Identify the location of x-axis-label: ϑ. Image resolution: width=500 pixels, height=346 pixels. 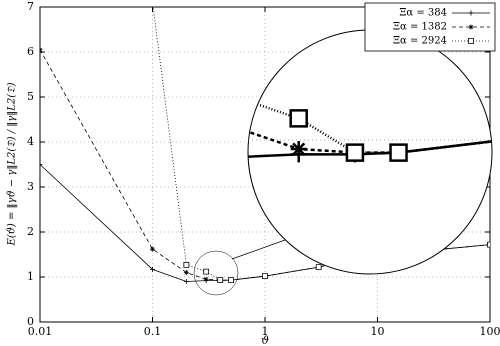
(265, 340).